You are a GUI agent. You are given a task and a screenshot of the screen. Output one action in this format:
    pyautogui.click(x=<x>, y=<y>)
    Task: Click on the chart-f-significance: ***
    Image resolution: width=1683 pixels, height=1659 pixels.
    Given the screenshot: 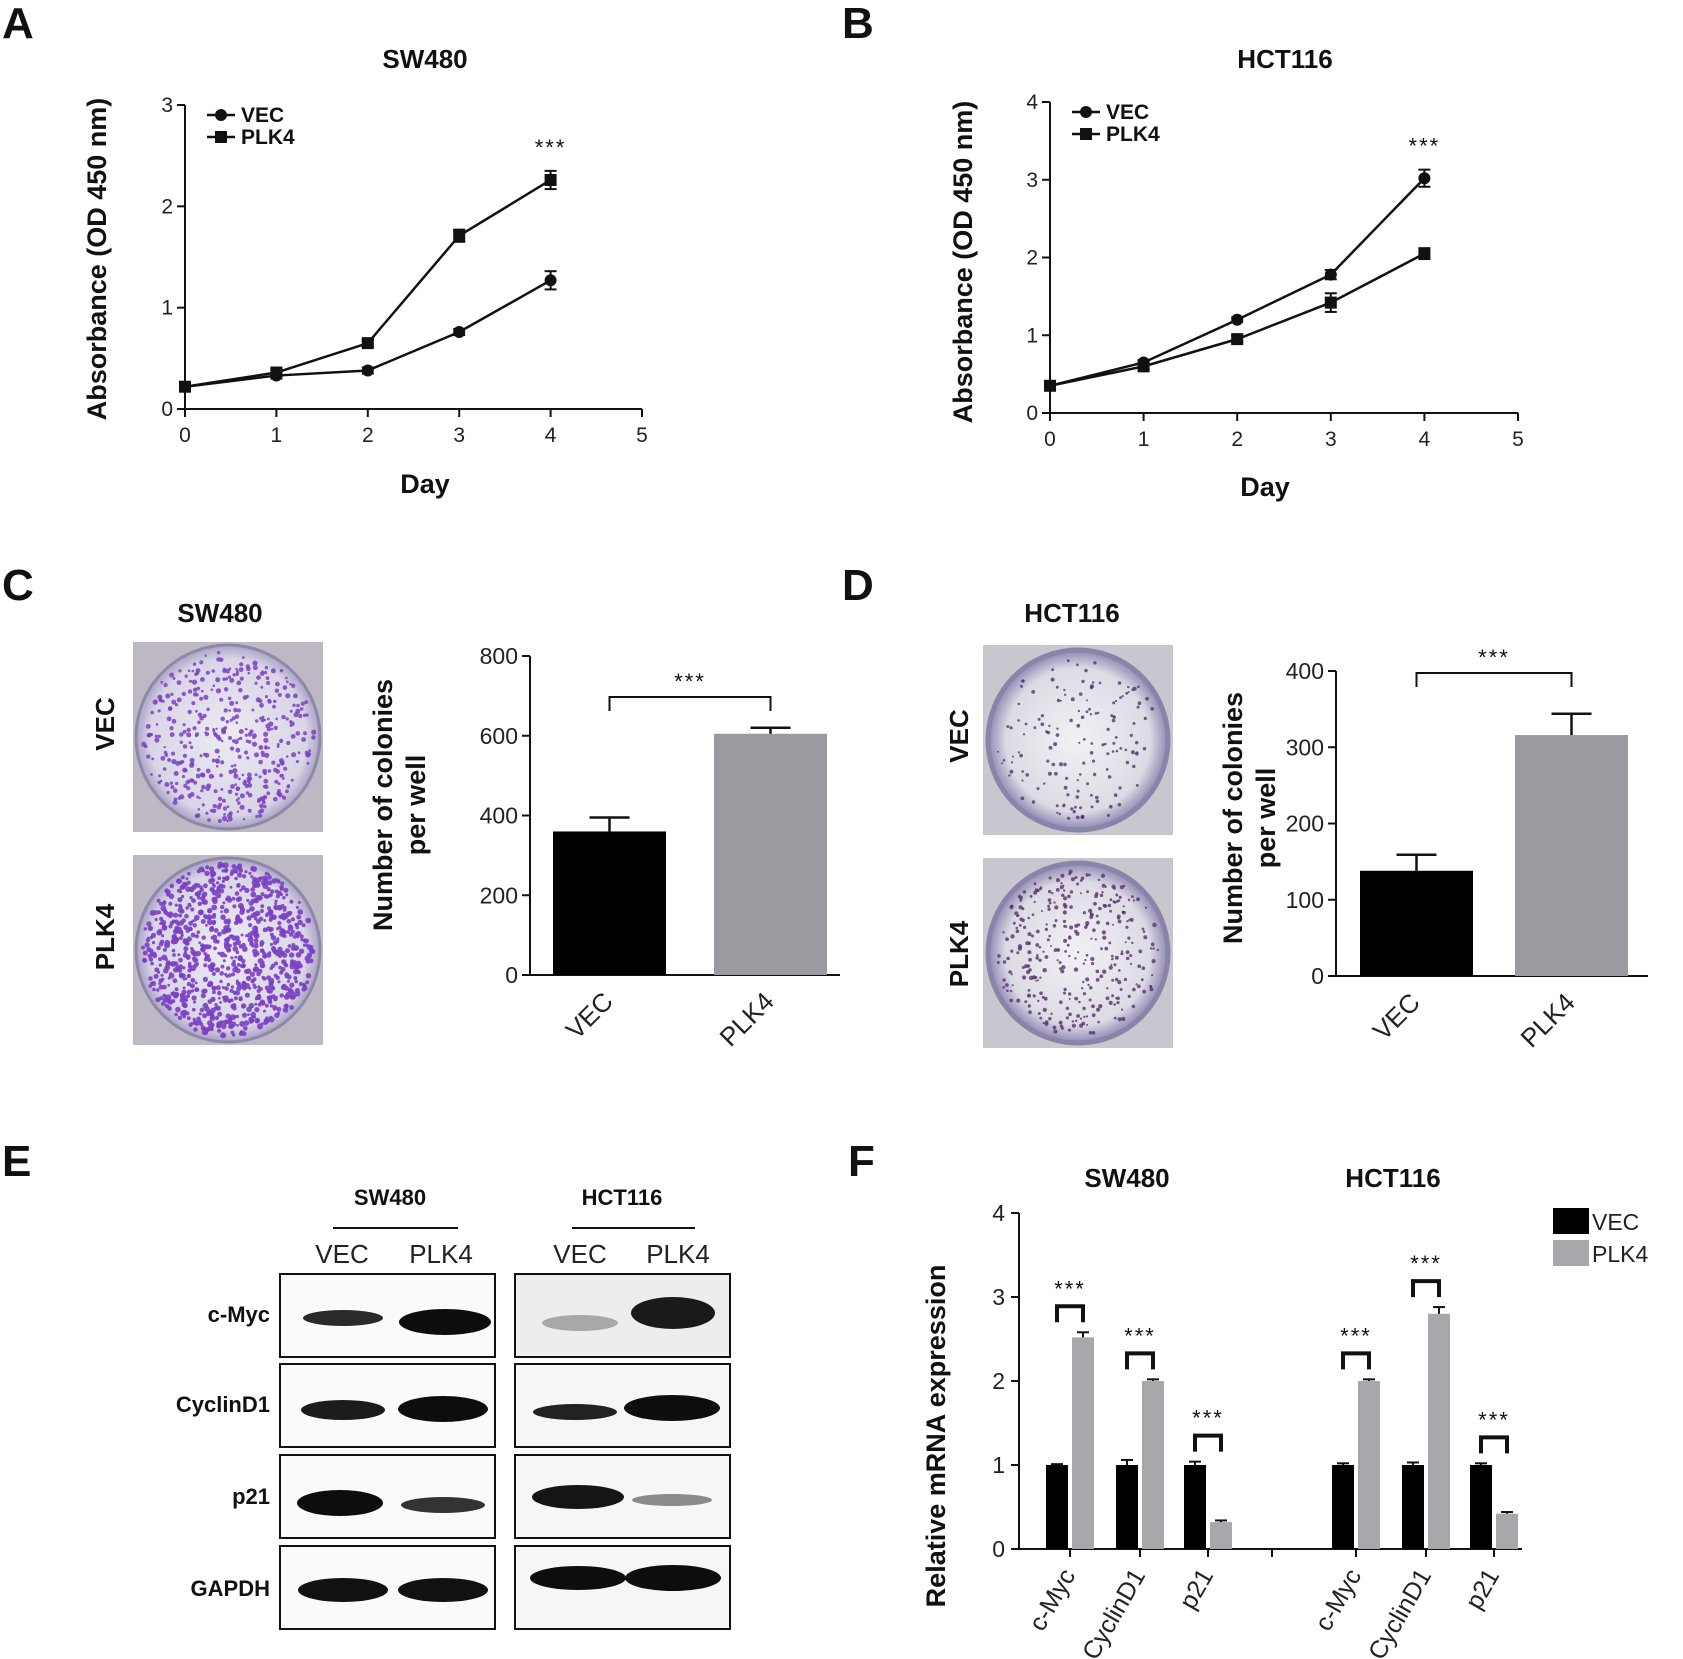 What is the action you would take?
    pyautogui.click(x=1494, y=1419)
    